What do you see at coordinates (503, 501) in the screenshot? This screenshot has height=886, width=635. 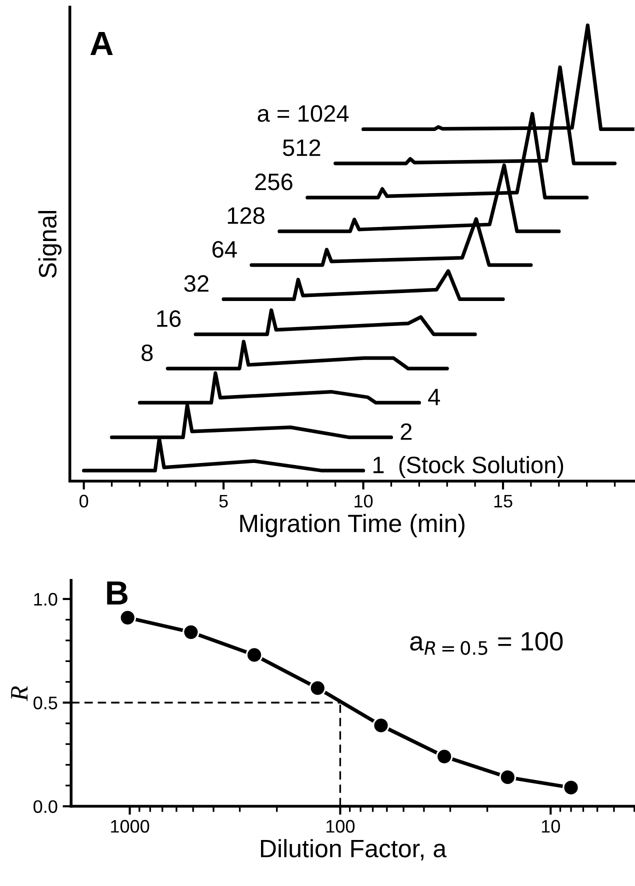 I see `x-tick-label: 15` at bounding box center [503, 501].